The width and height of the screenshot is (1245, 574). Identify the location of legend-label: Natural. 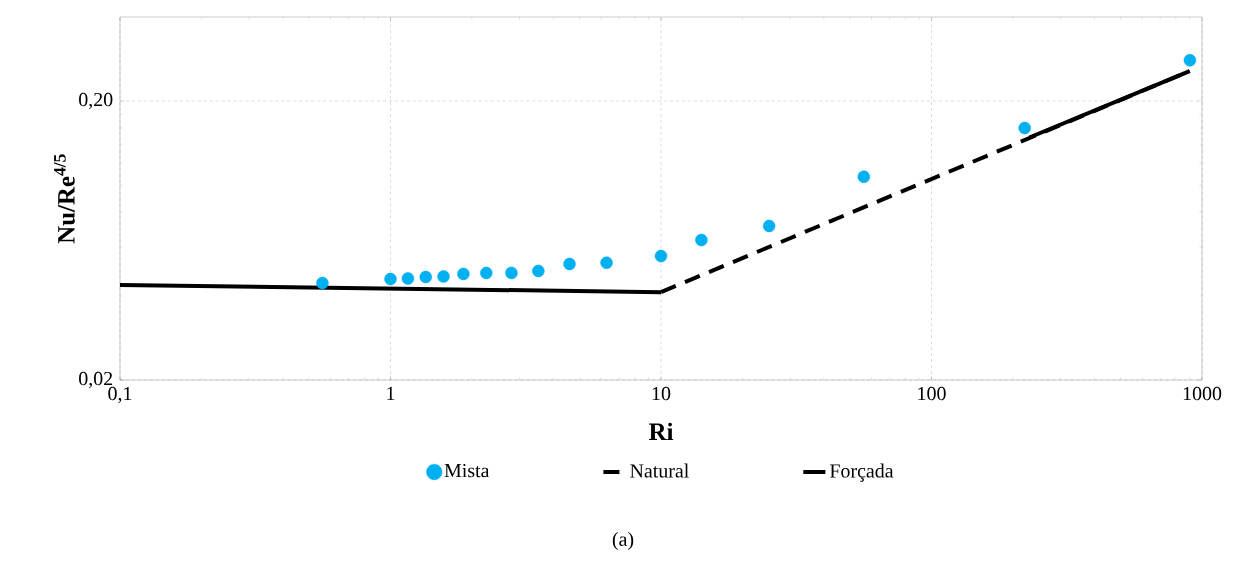
(659, 470).